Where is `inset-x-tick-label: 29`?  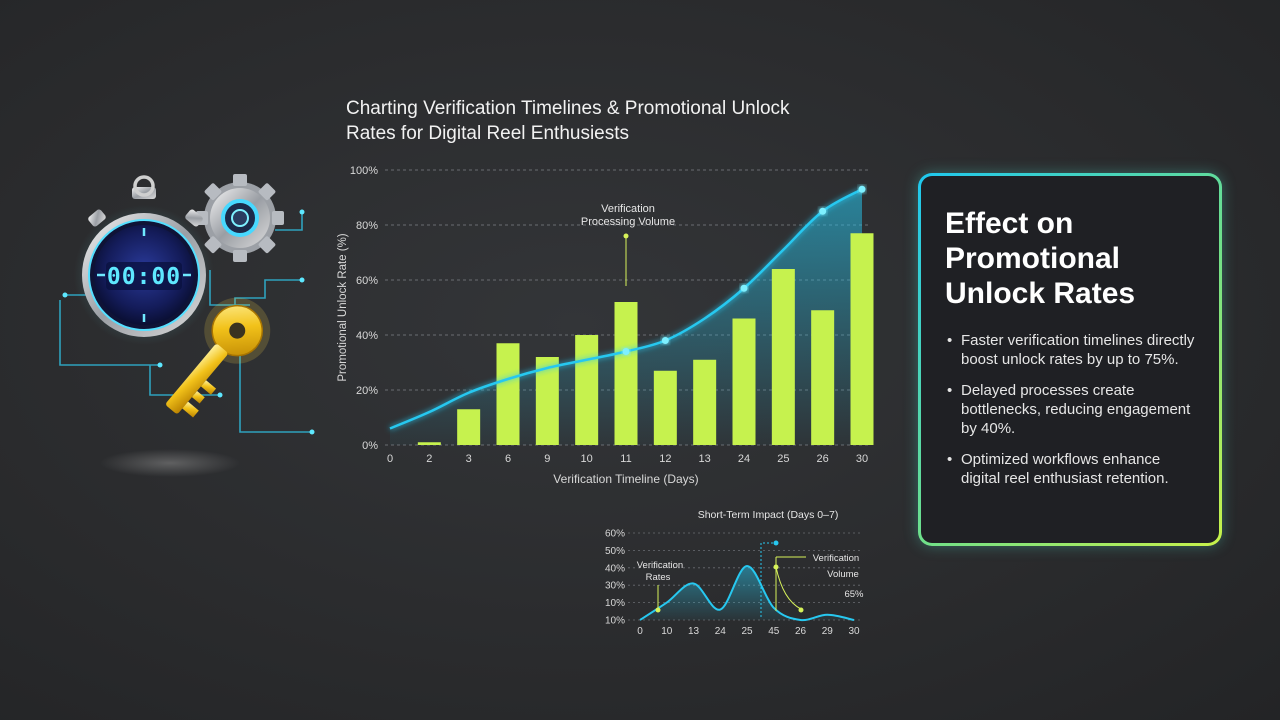 inset-x-tick-label: 29 is located at coordinates (828, 631).